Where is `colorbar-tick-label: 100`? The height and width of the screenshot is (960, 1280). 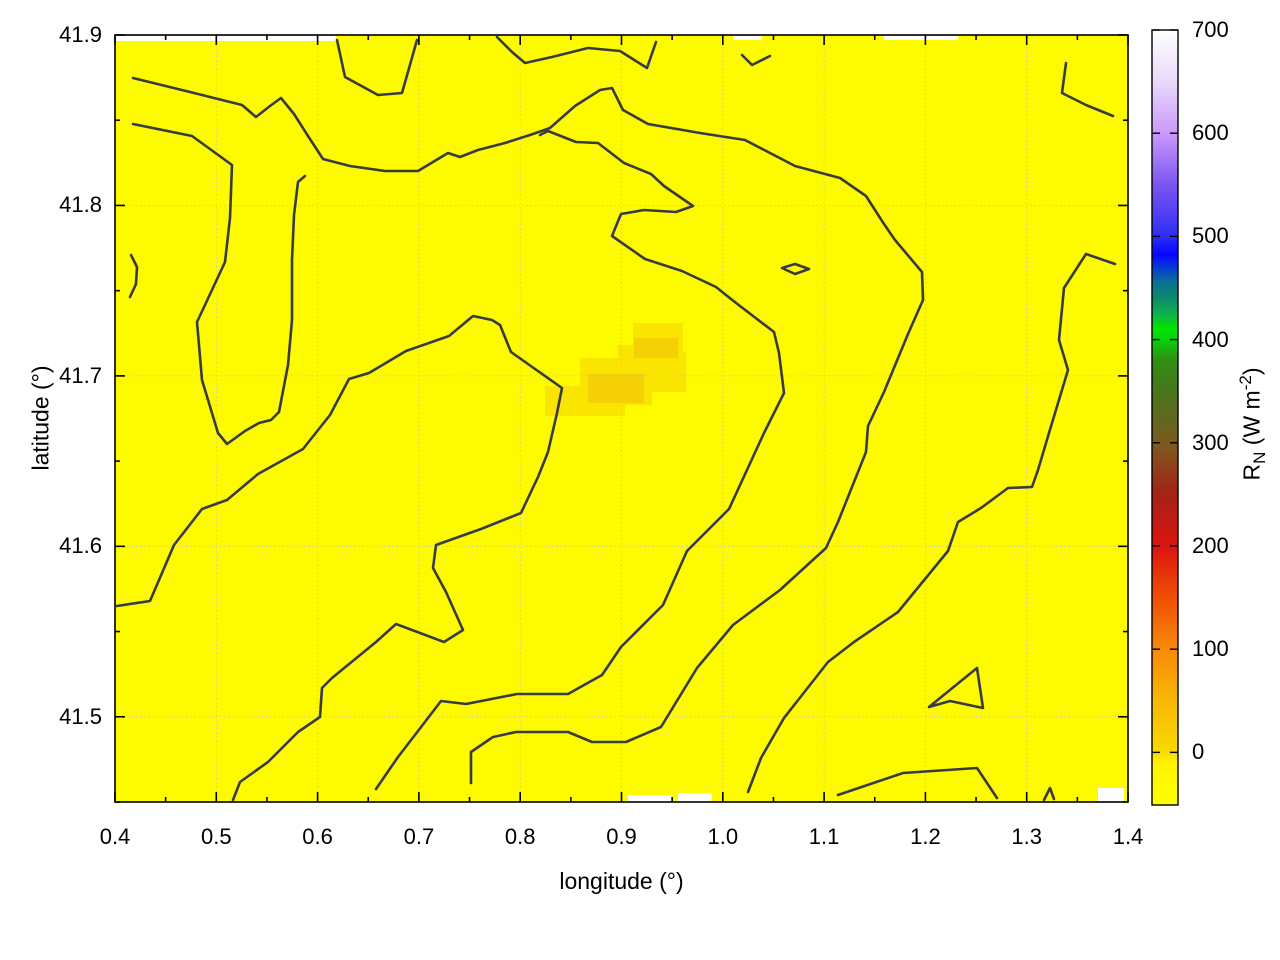 colorbar-tick-label: 100 is located at coordinates (1210, 649).